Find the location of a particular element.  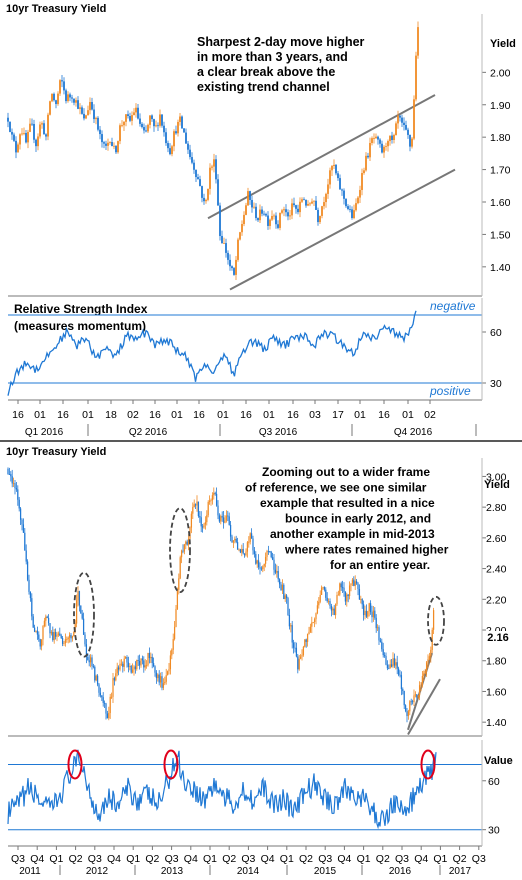

x-tick-label: Q3 is located at coordinates (95, 859).